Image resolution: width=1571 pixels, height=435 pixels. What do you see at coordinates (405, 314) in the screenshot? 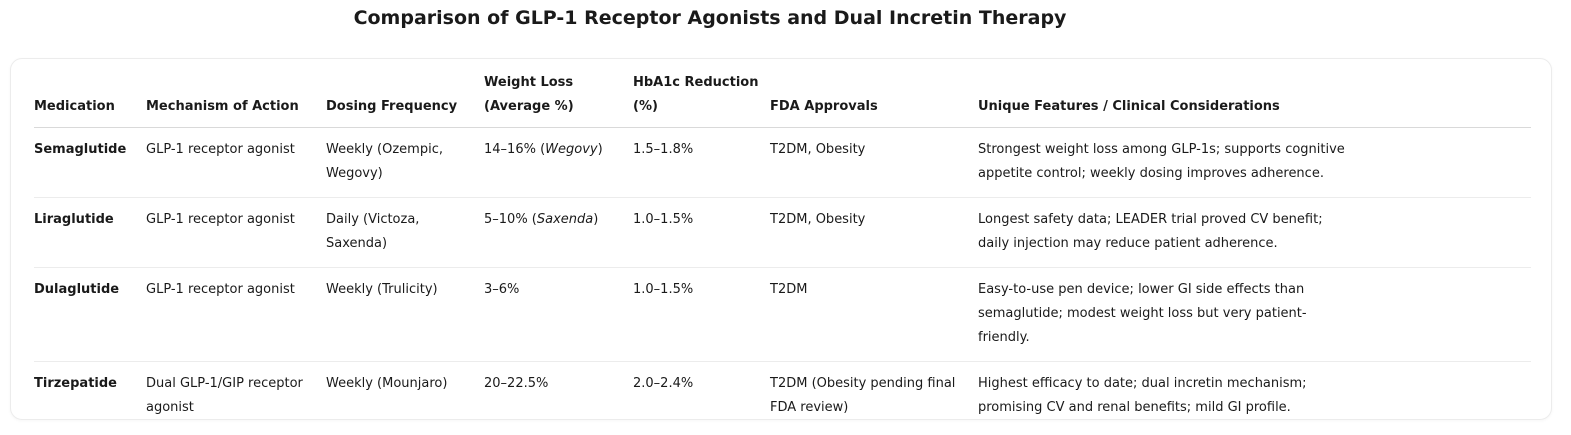
I see `table-cell: Weekly (Trulicity)` at bounding box center [405, 314].